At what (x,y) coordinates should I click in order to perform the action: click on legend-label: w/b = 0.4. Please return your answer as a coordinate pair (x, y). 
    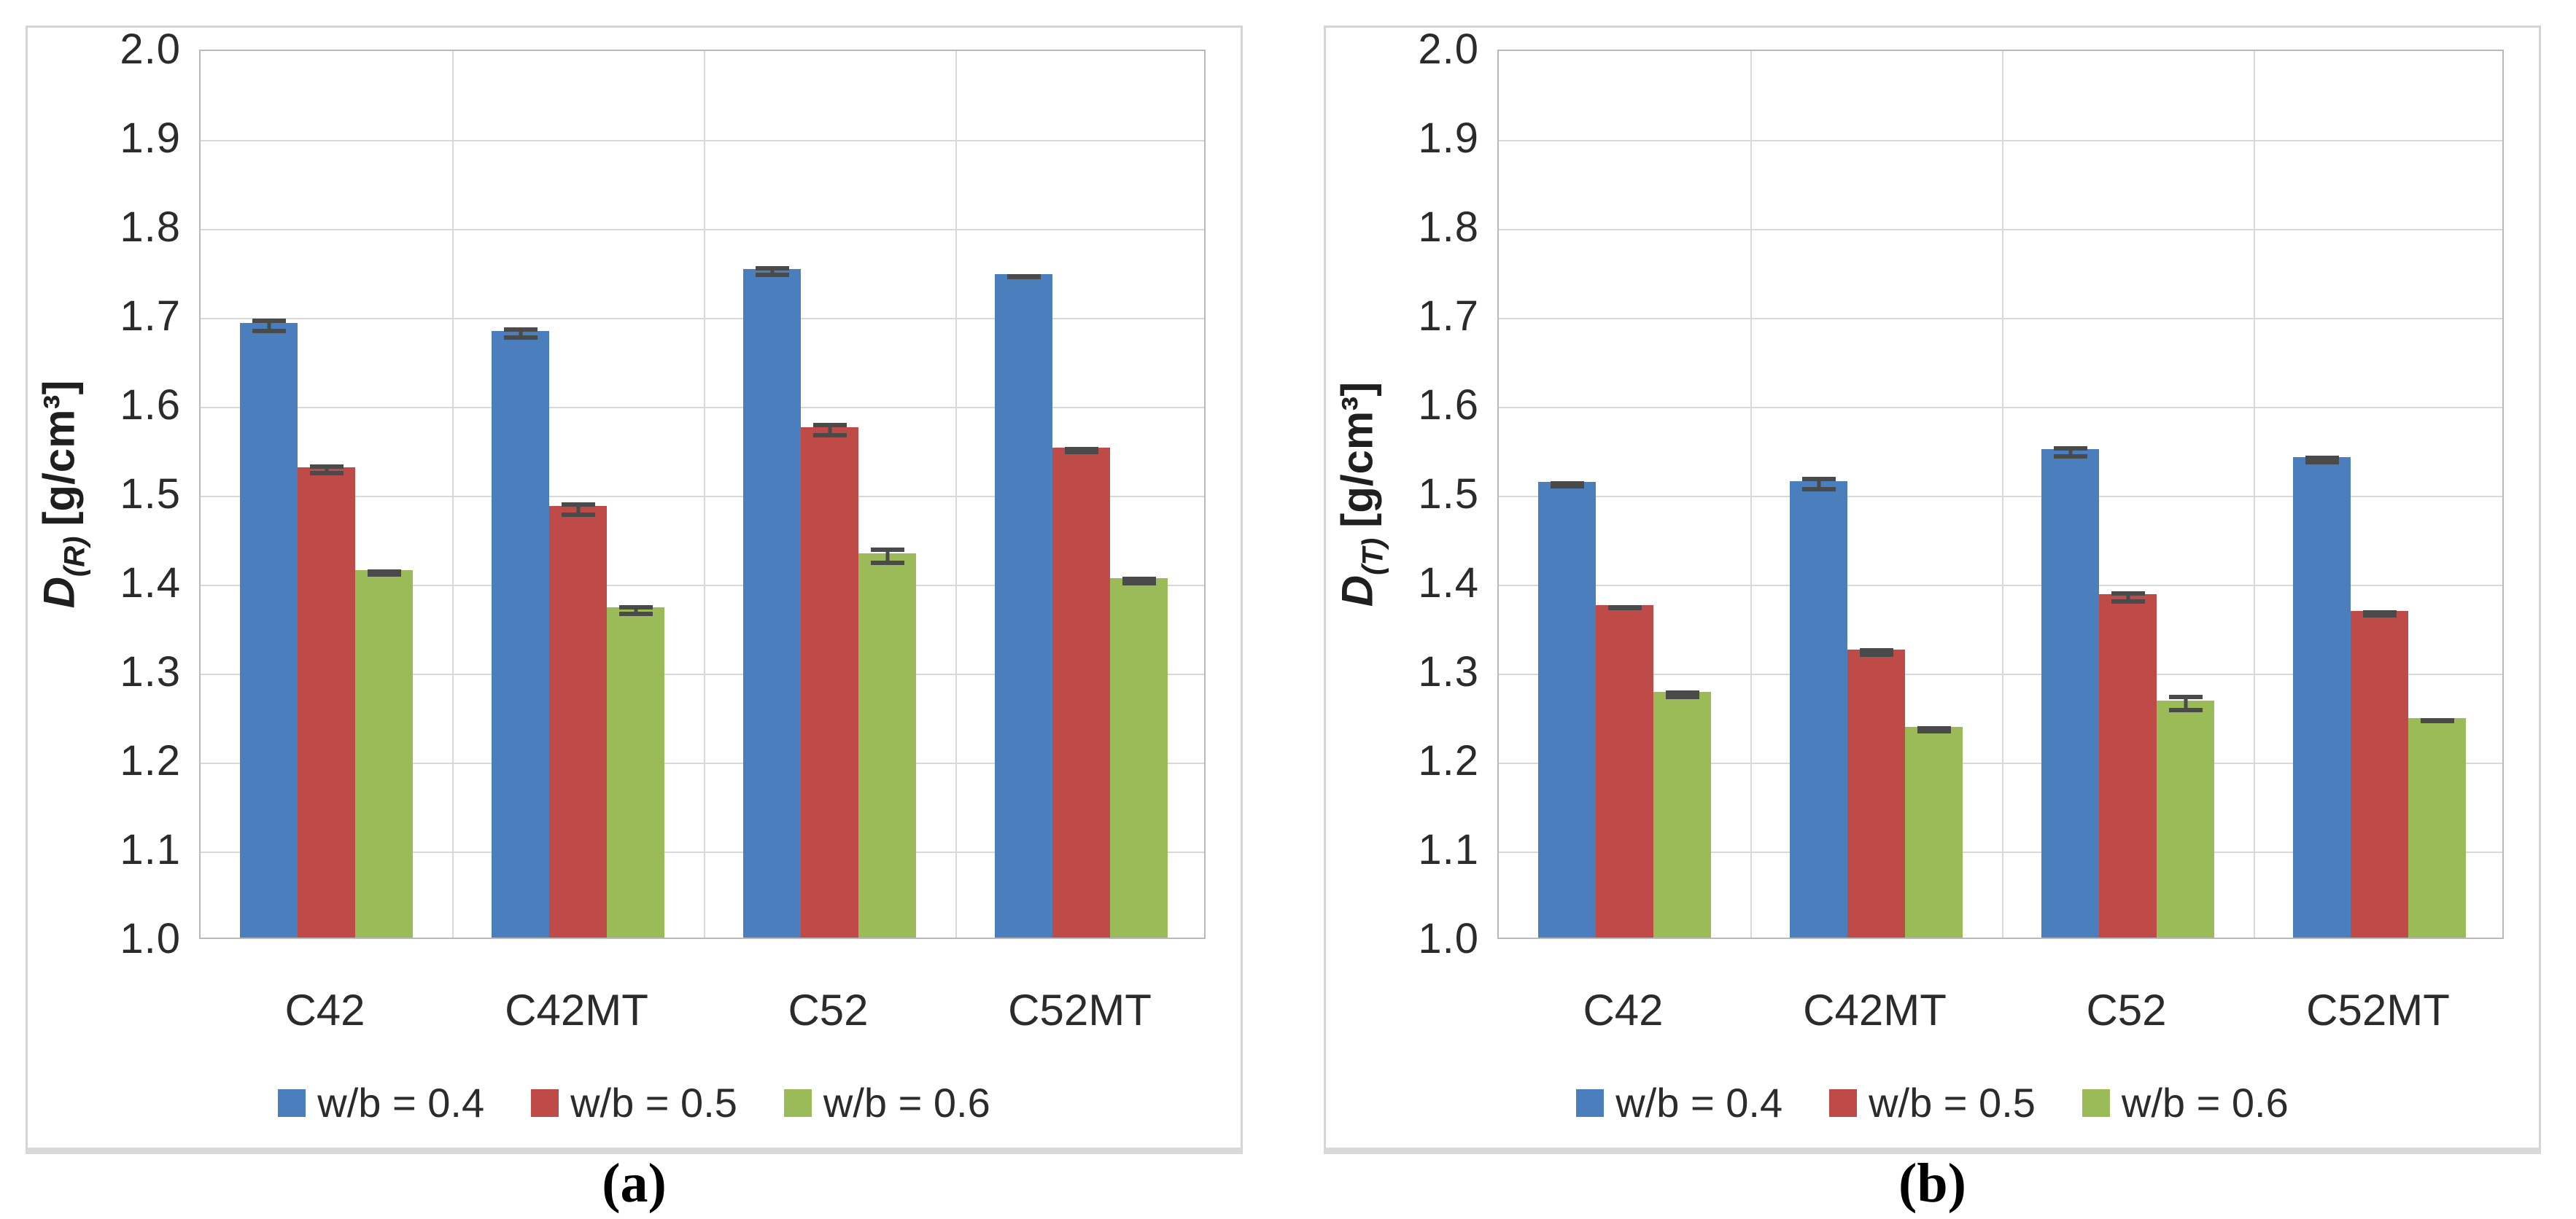
    Looking at the image, I should click on (1699, 1103).